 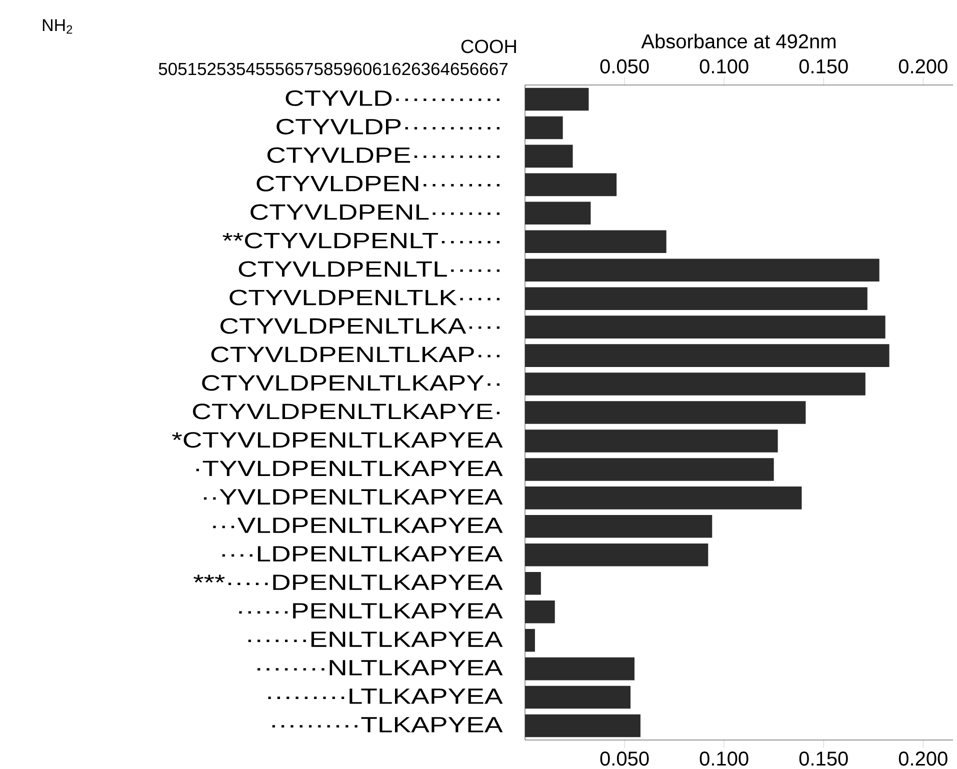 What do you see at coordinates (361, 240) in the screenshot?
I see `y-tick-label: **CTYVLDPENLT·······` at bounding box center [361, 240].